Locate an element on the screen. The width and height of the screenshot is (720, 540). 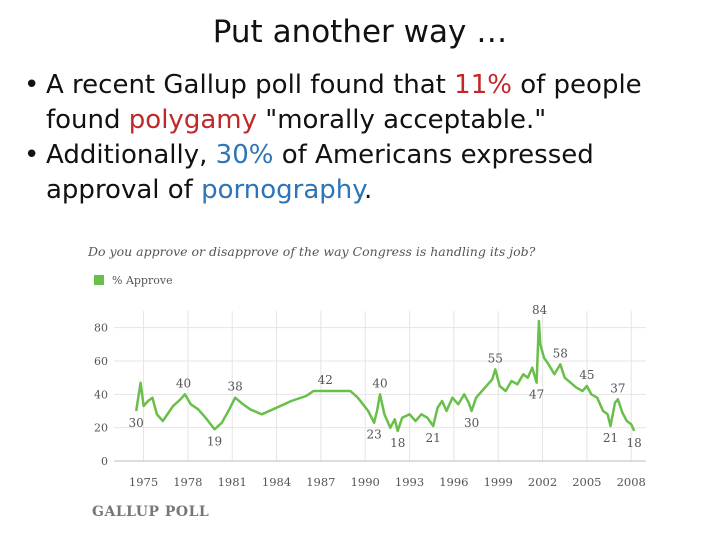
x-tick-label: 2002 is located at coordinates (542, 482).